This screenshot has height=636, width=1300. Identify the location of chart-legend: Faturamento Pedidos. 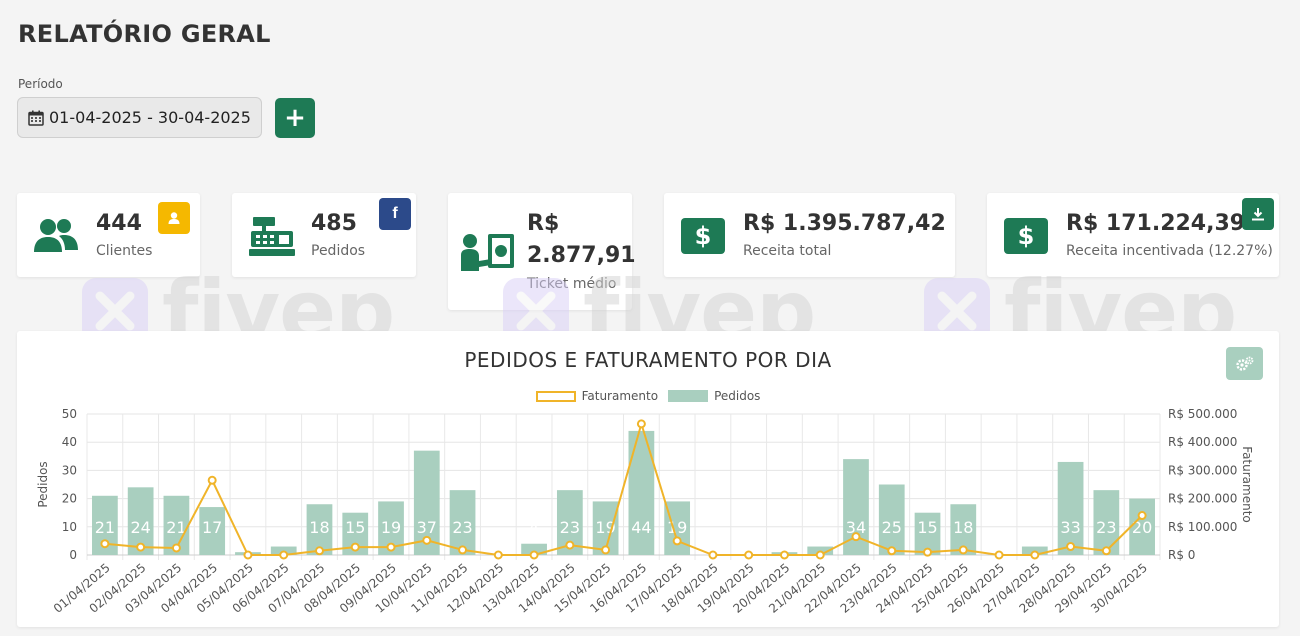
(648, 396).